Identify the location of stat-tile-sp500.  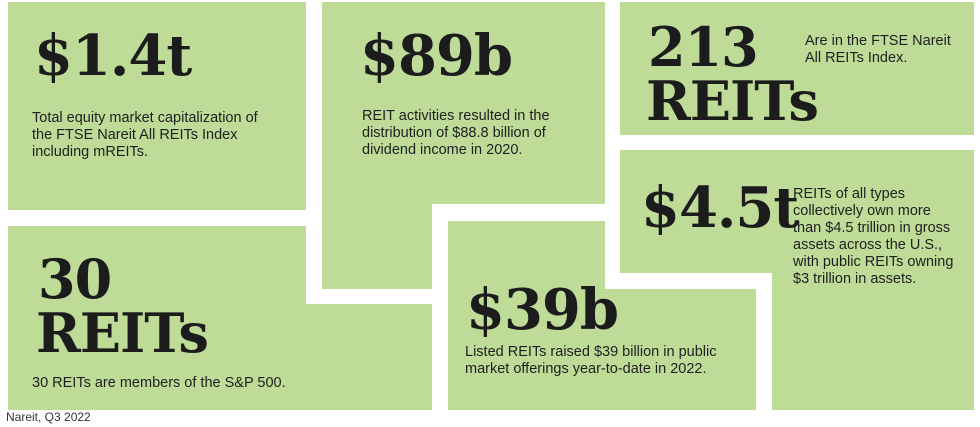
(157, 318).